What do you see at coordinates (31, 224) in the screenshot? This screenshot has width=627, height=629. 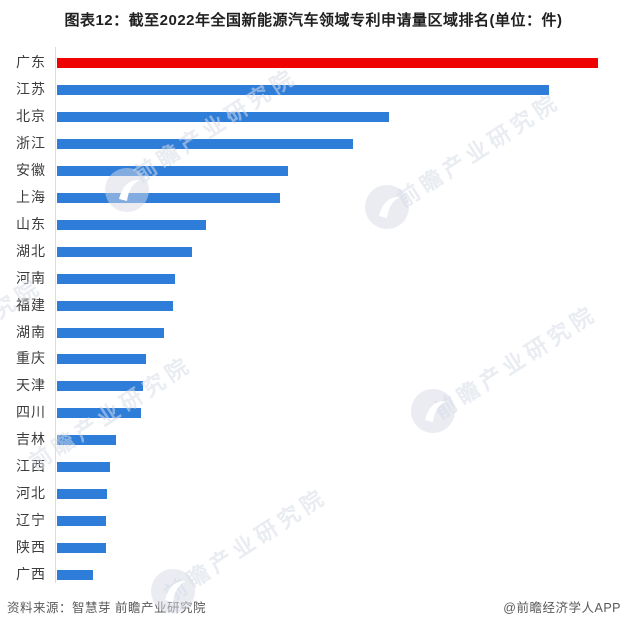 I see `category-label: 山东` at bounding box center [31, 224].